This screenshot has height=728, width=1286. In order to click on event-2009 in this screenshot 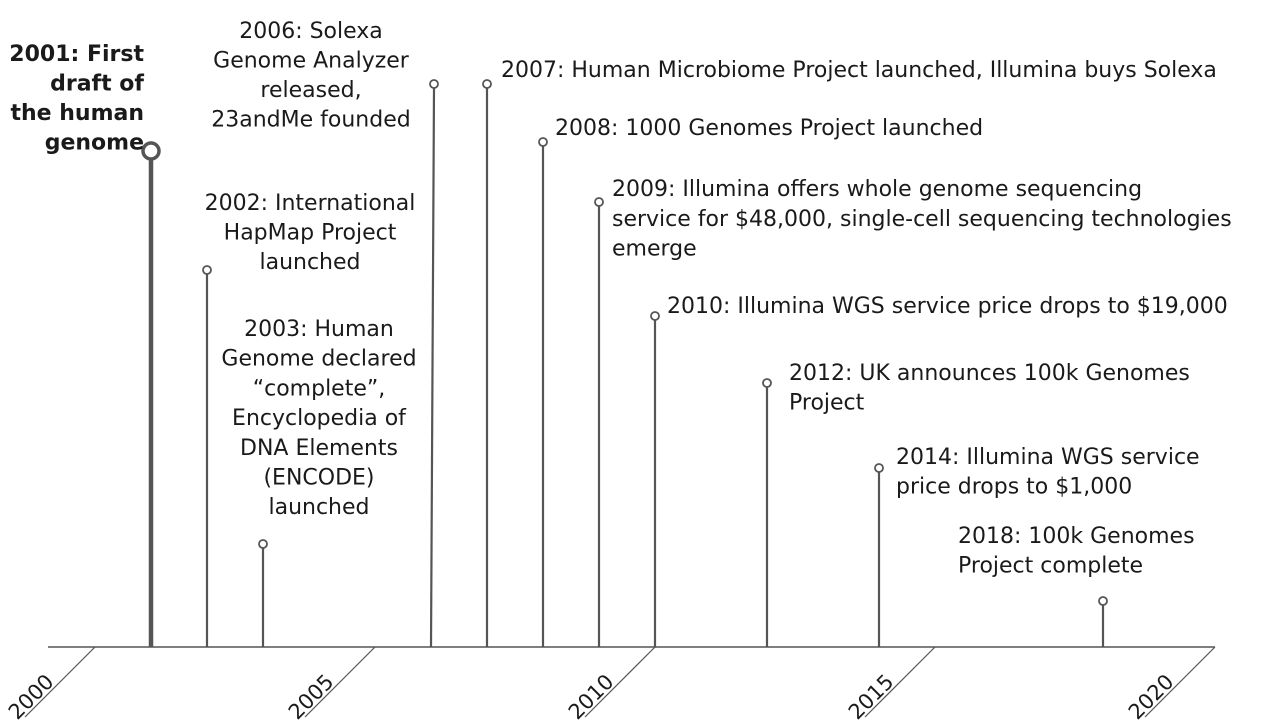, I will do `click(599, 422)`.